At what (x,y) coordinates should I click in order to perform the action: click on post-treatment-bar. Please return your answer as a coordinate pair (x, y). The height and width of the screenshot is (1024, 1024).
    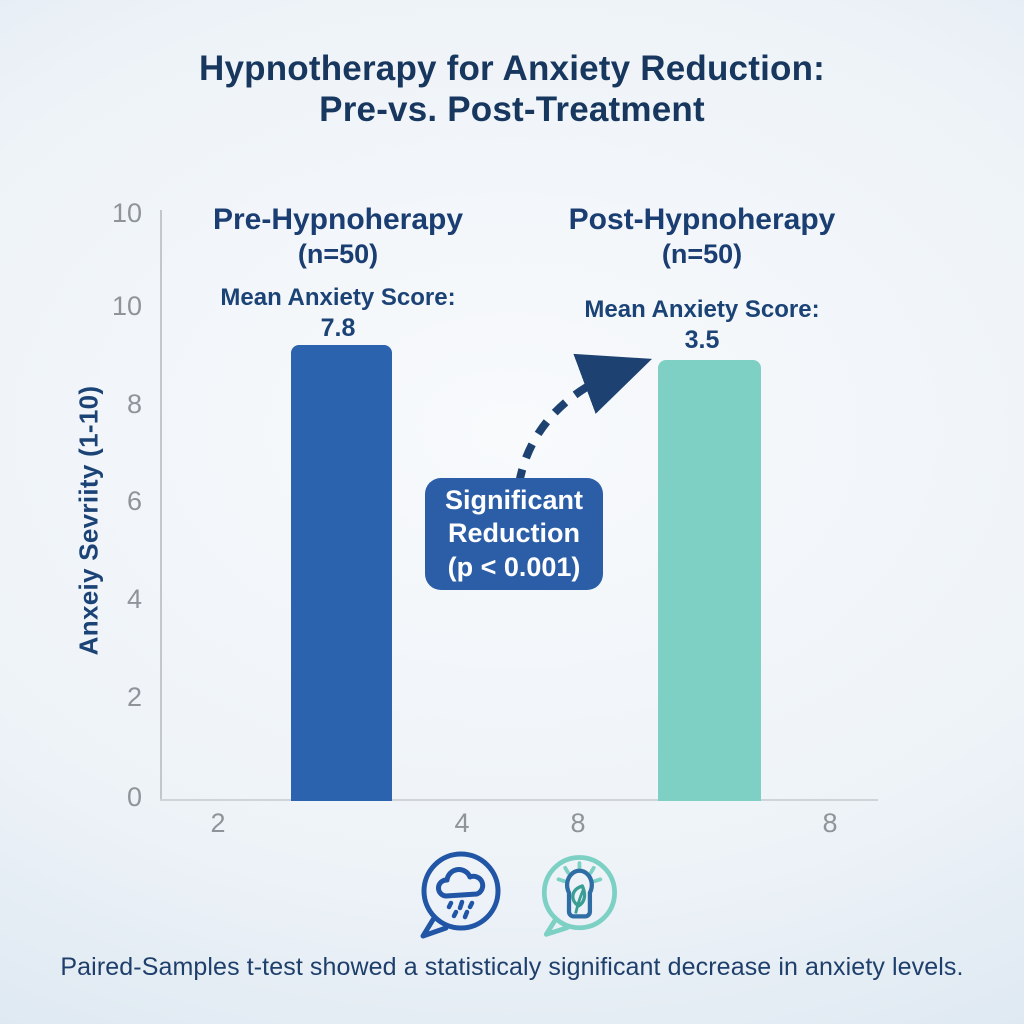
    Looking at the image, I should click on (709, 580).